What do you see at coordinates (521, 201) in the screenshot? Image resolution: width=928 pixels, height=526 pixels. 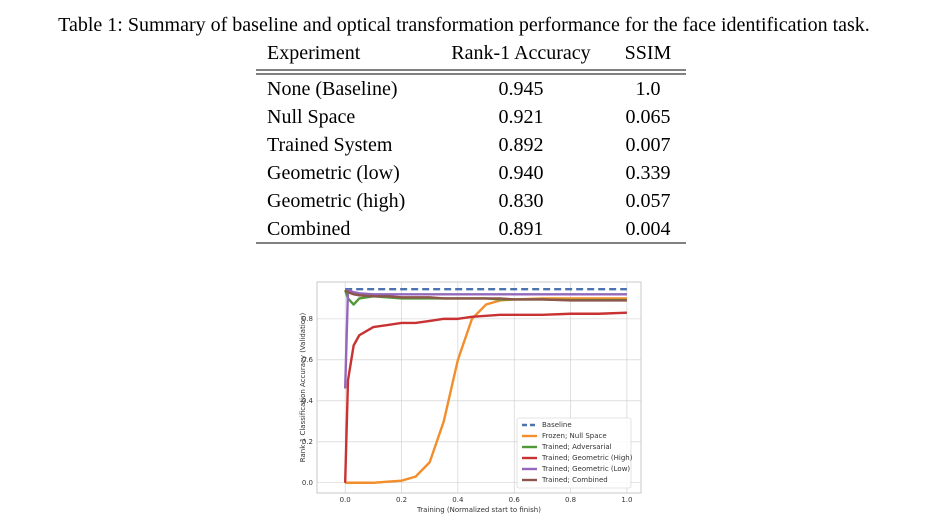 I see `table-cell: 0.830` at bounding box center [521, 201].